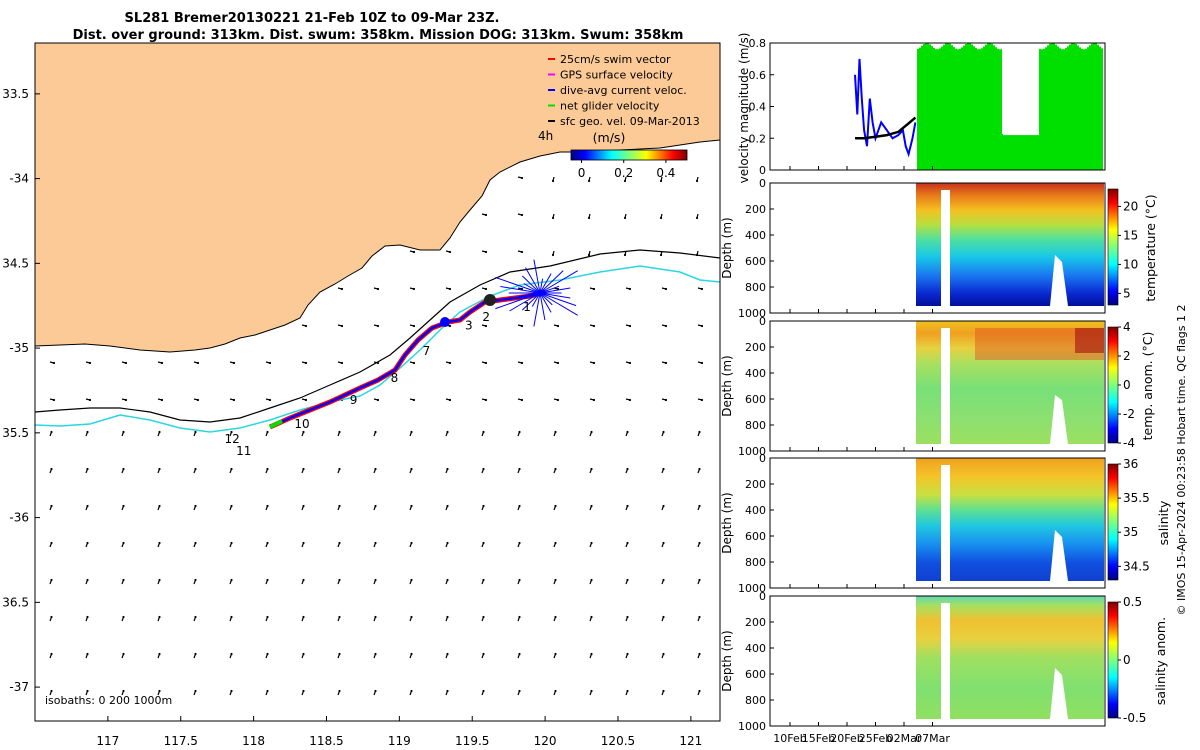 This screenshot has height=750, width=1200. Describe the element at coordinates (945, 248) in the screenshot. I see `temperature-gap` at that location.